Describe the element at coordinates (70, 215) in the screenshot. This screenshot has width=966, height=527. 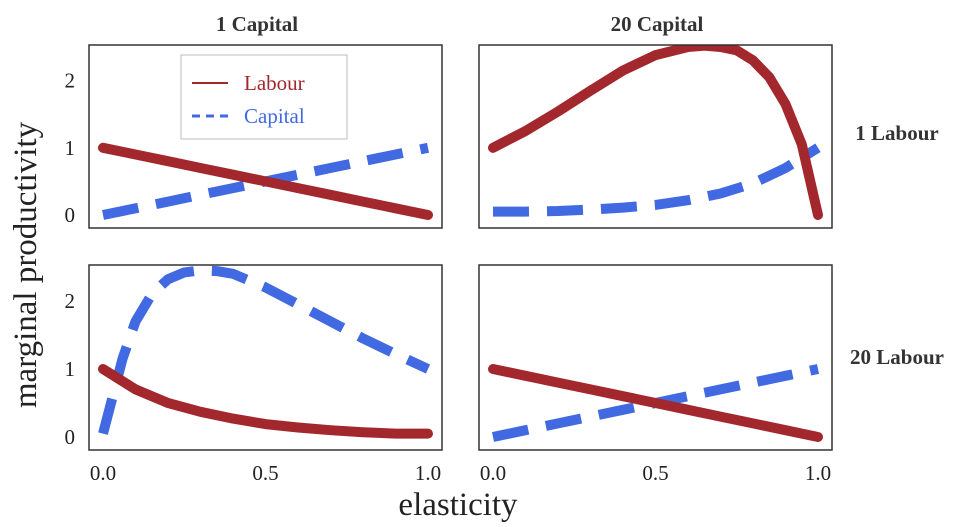
I see `panel-1-y-tick-label: 0` at that location.